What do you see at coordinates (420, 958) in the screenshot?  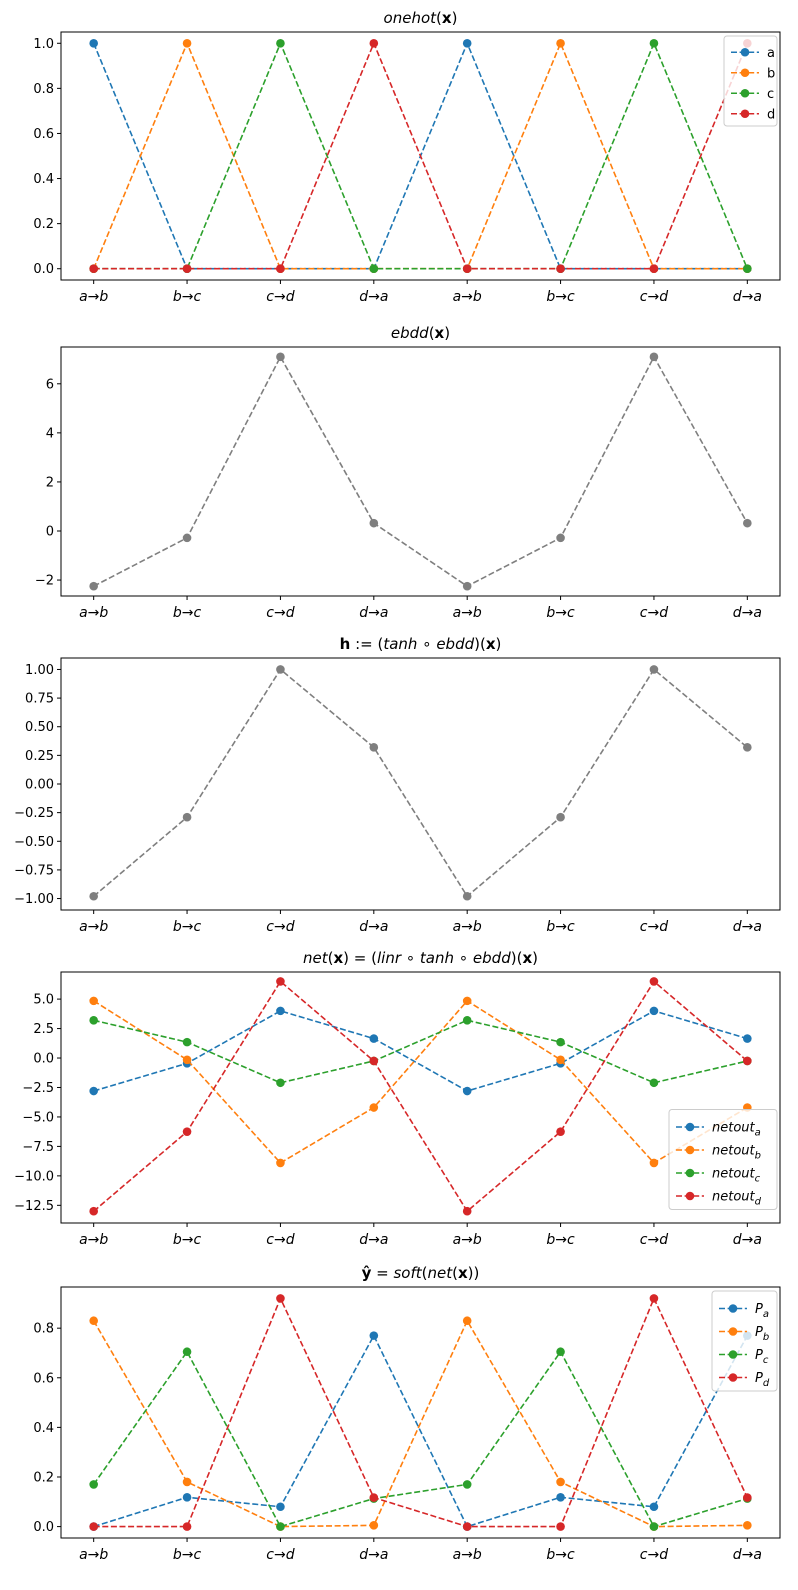 I see `chart-title: net(x) = (linr ∘ tanh ∘ ebdd)(x)` at bounding box center [420, 958].